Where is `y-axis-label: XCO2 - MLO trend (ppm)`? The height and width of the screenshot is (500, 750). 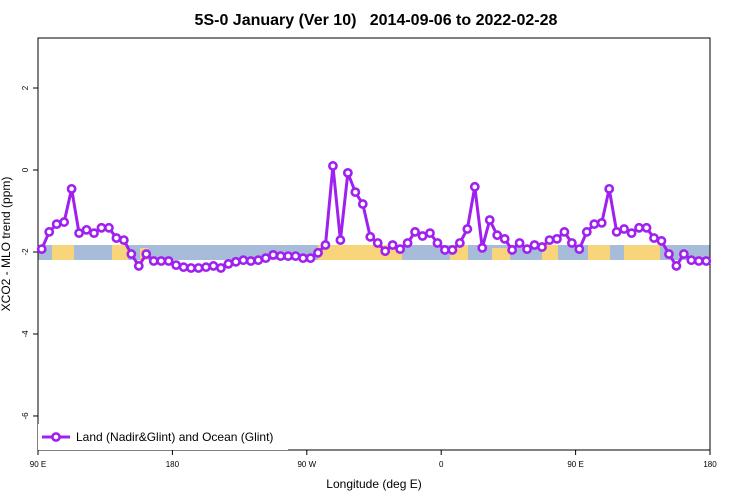
y-axis-label: XCO2 - MLO trend (ppm) is located at coordinates (6, 244).